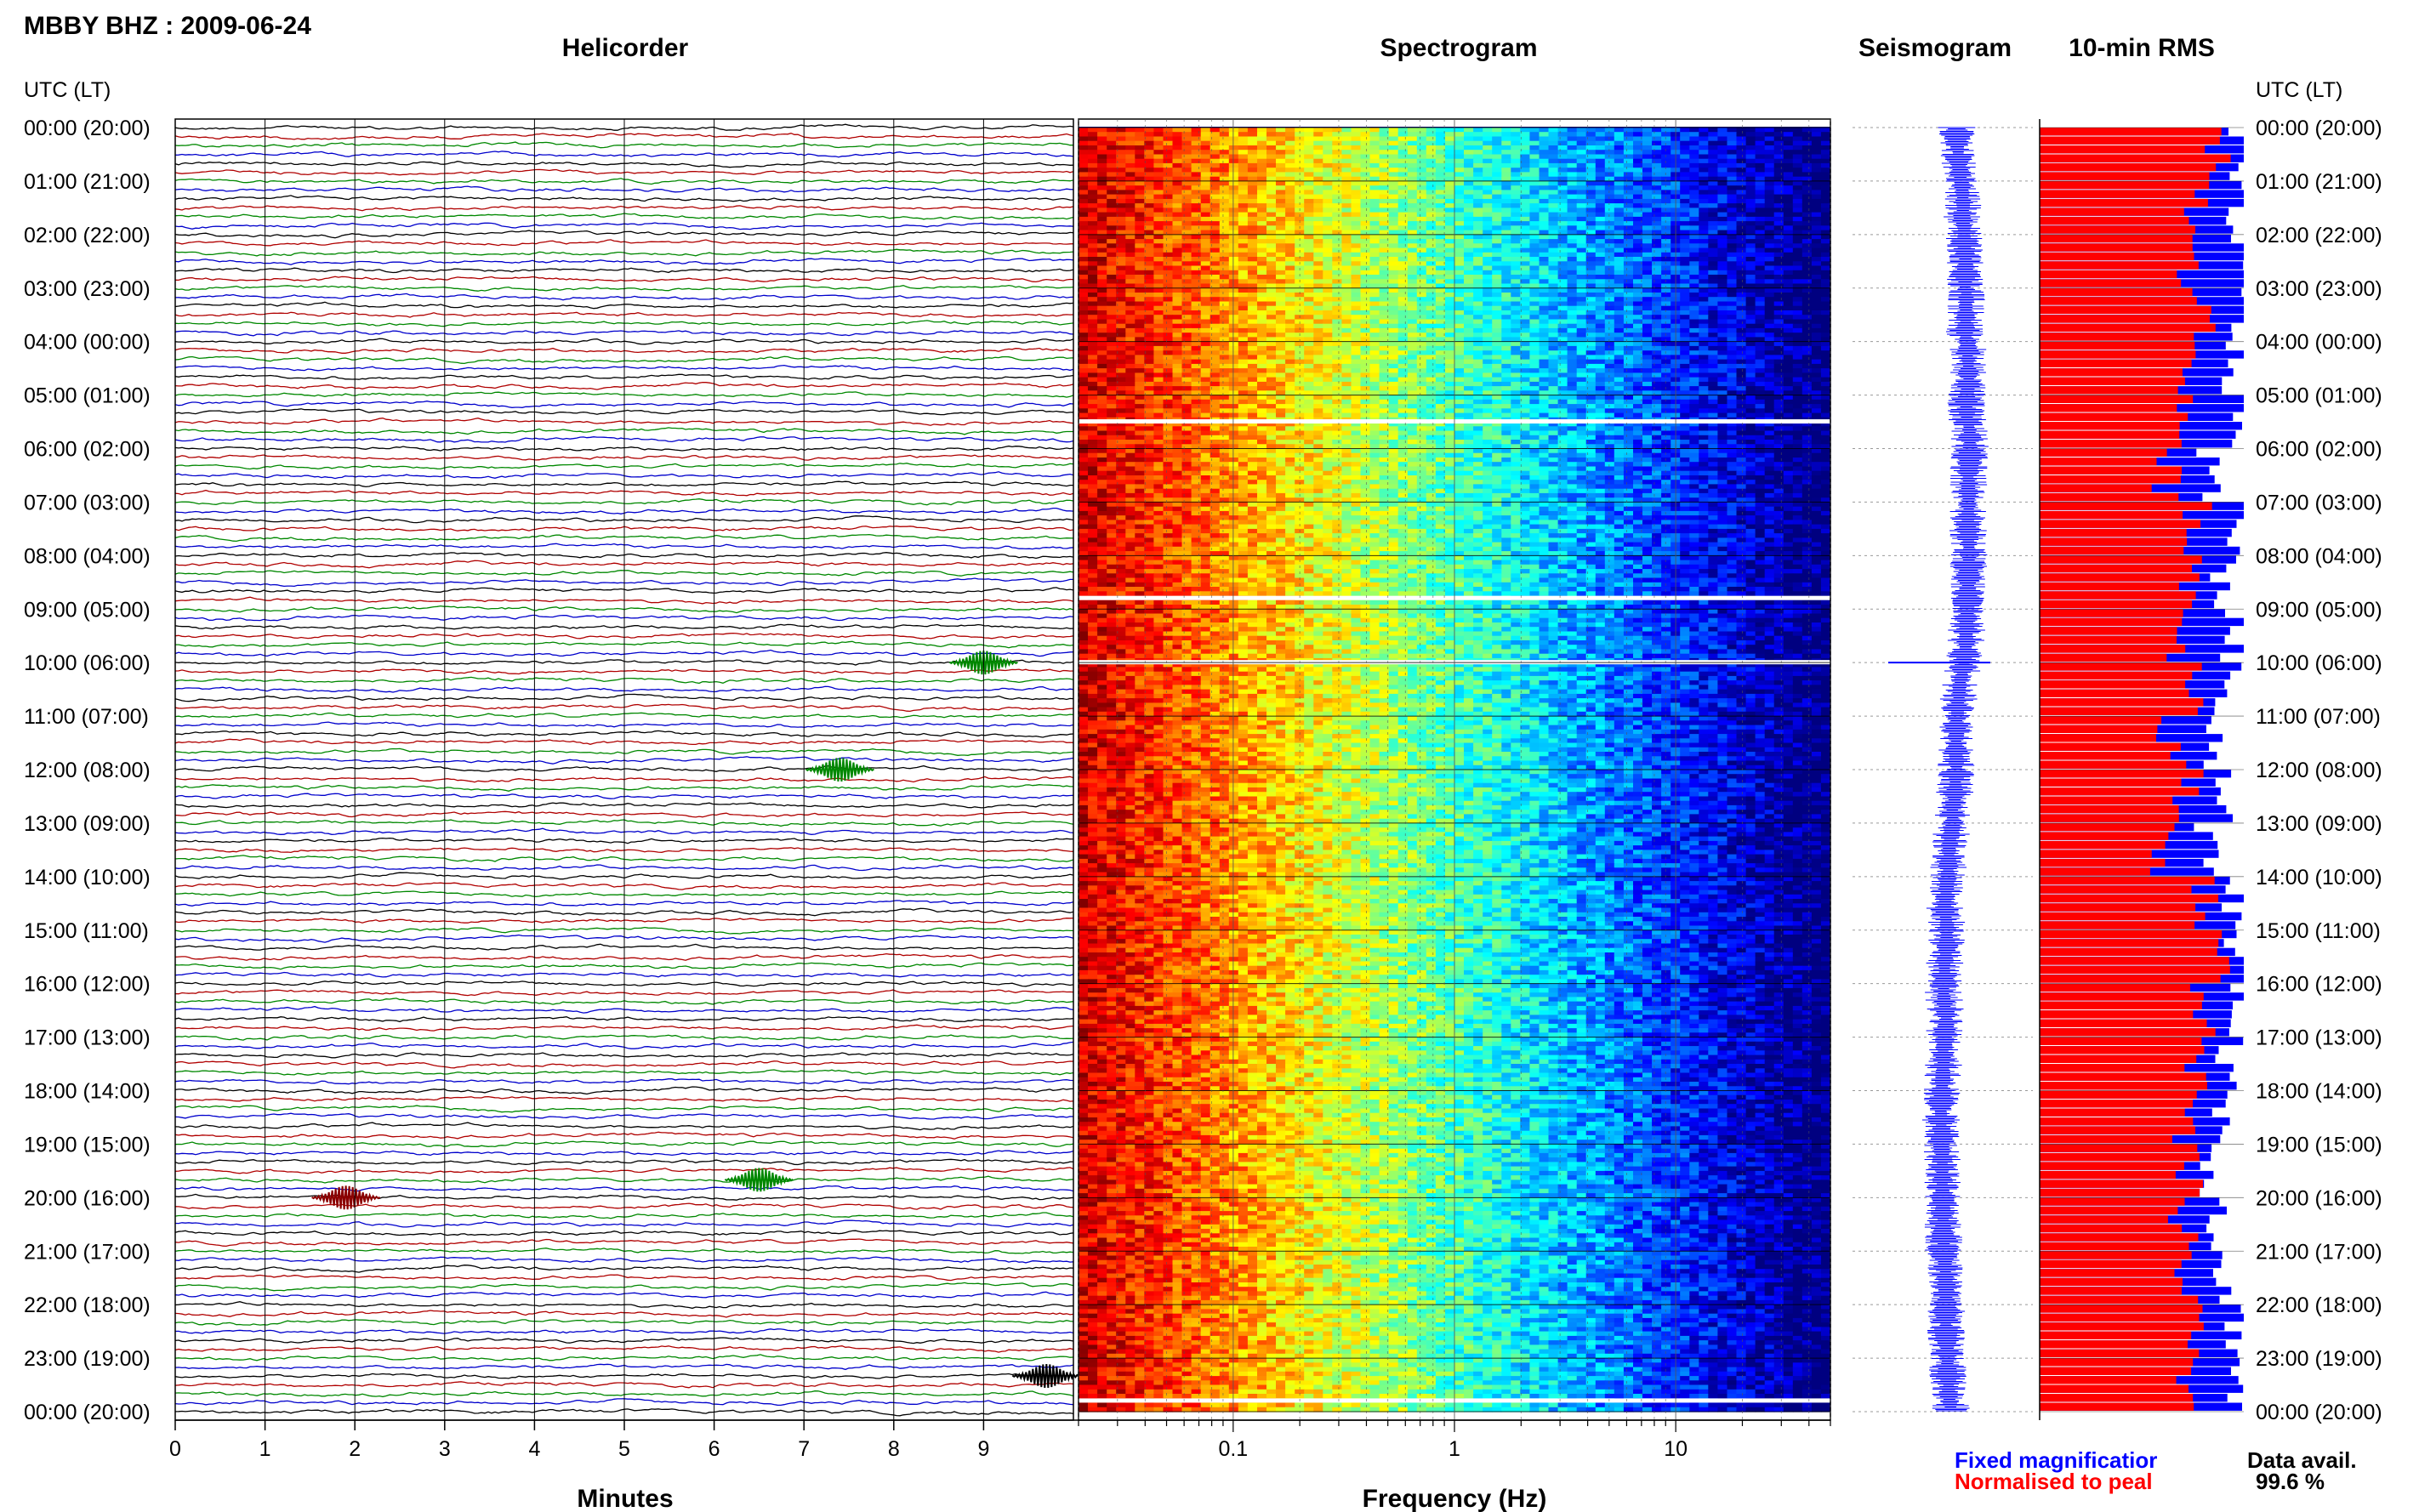 The image size is (2419, 1512). I want to click on spectrogram-row, so click(1455, 197).